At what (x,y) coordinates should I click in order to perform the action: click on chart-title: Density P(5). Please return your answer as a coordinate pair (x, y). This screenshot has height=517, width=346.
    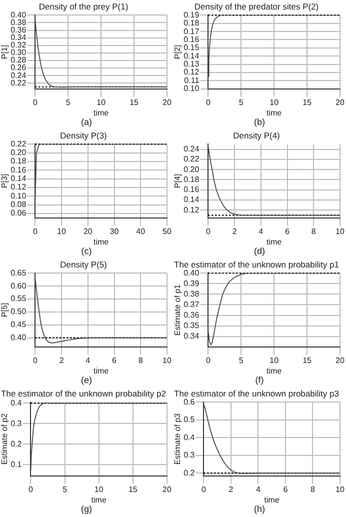
    Looking at the image, I should click on (84, 264).